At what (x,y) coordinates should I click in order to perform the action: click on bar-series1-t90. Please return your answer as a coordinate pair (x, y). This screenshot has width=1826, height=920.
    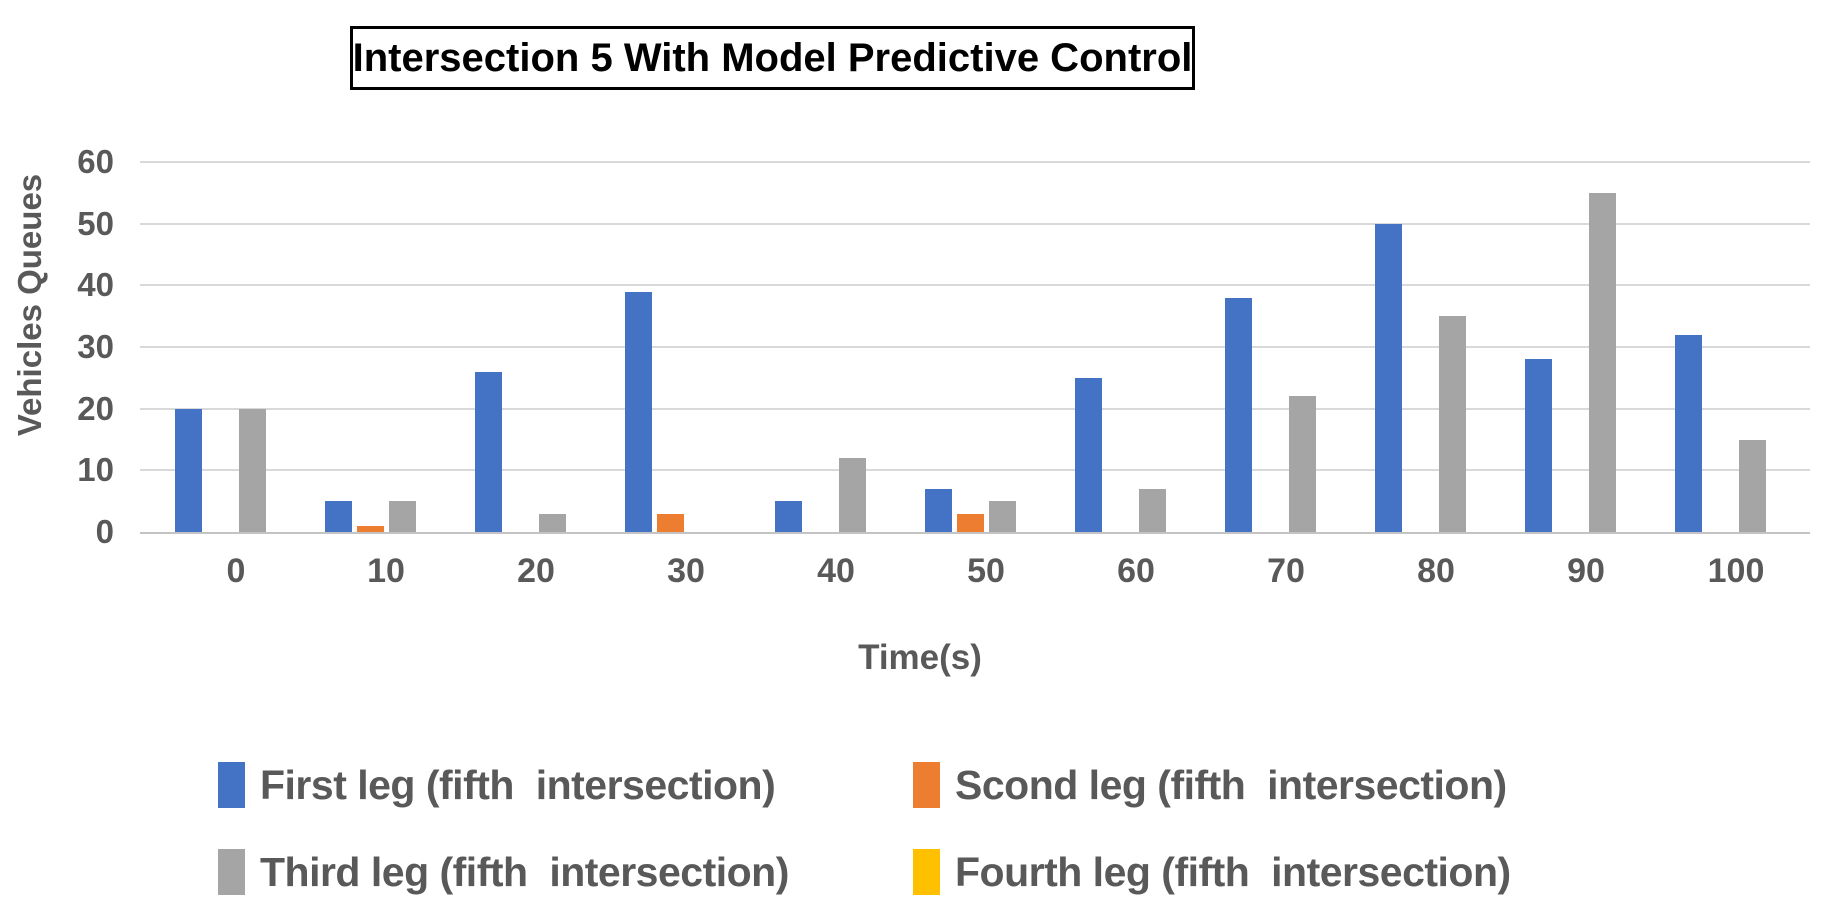
    Looking at the image, I should click on (1538, 445).